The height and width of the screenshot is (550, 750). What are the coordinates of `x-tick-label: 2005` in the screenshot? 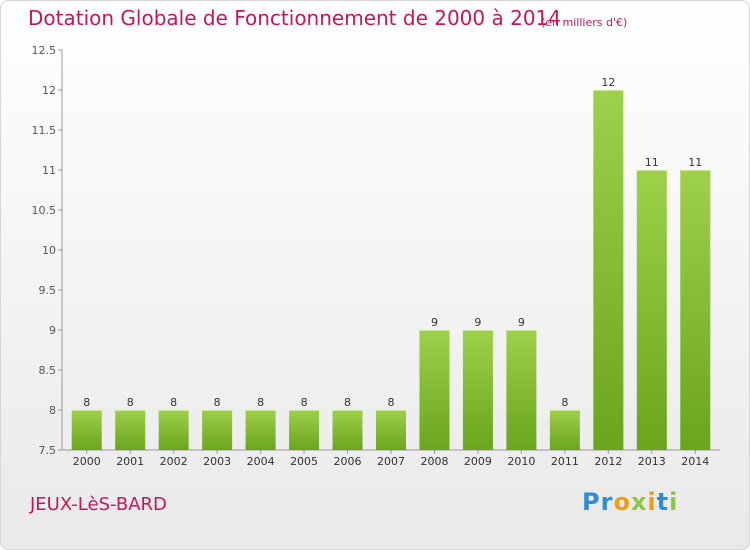 It's located at (304, 461).